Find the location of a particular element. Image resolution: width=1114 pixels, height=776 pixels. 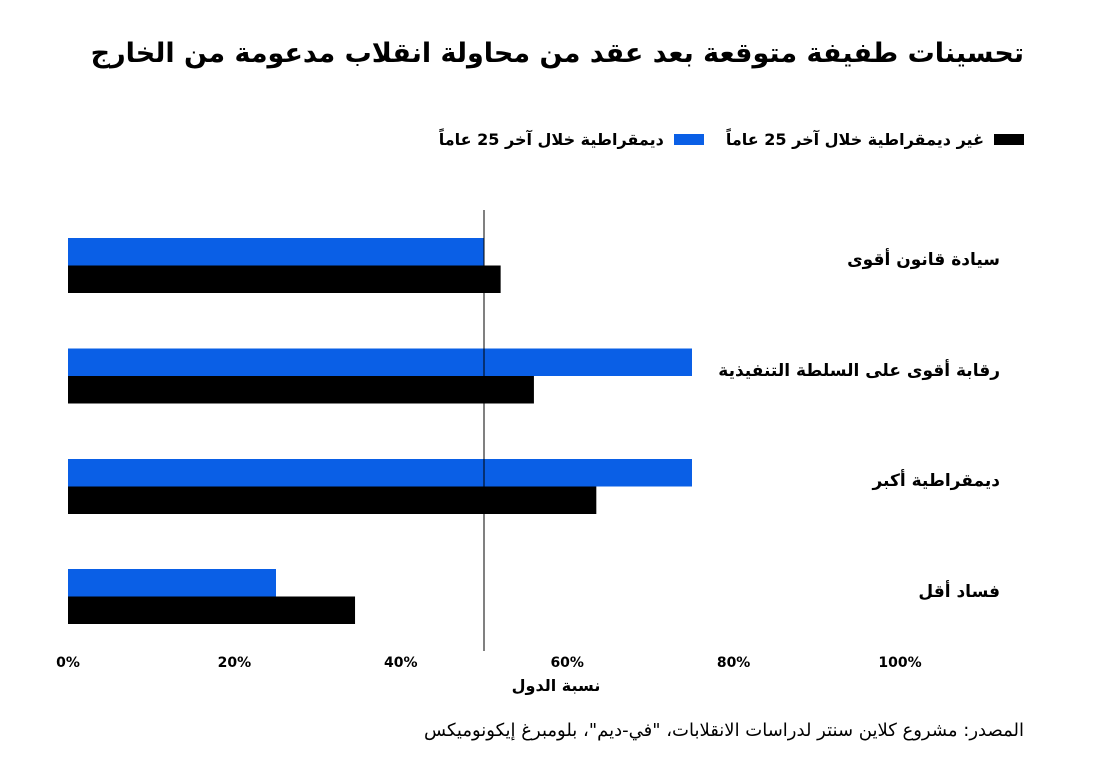

category-label: ديمقراطية أكبر is located at coordinates (936, 481).